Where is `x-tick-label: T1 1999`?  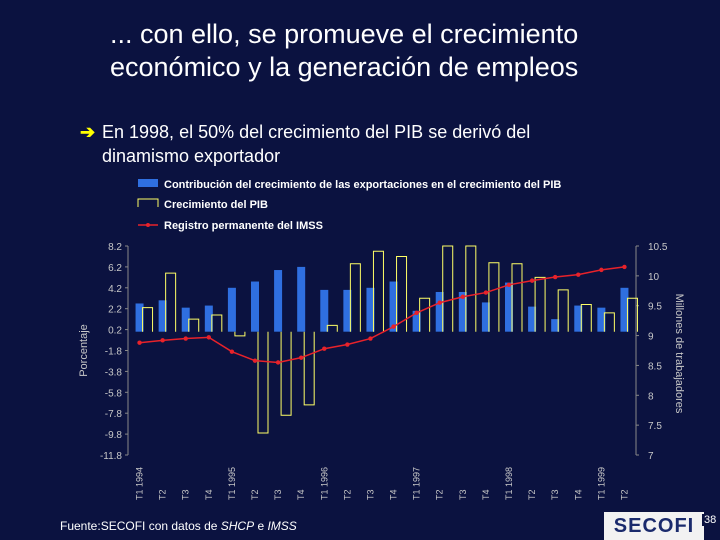 x-tick-label: T1 1999 is located at coordinates (601, 483).